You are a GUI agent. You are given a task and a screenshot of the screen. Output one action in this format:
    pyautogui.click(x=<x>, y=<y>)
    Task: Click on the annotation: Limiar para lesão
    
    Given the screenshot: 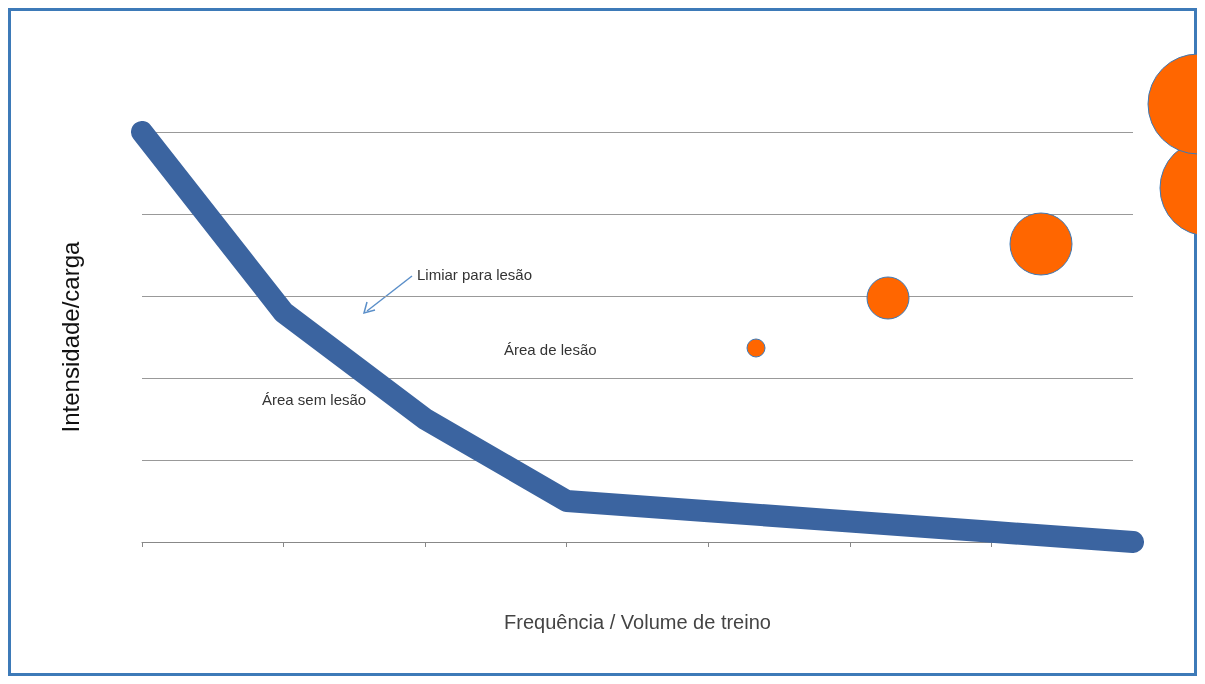 What is the action you would take?
    pyautogui.click(x=475, y=274)
    